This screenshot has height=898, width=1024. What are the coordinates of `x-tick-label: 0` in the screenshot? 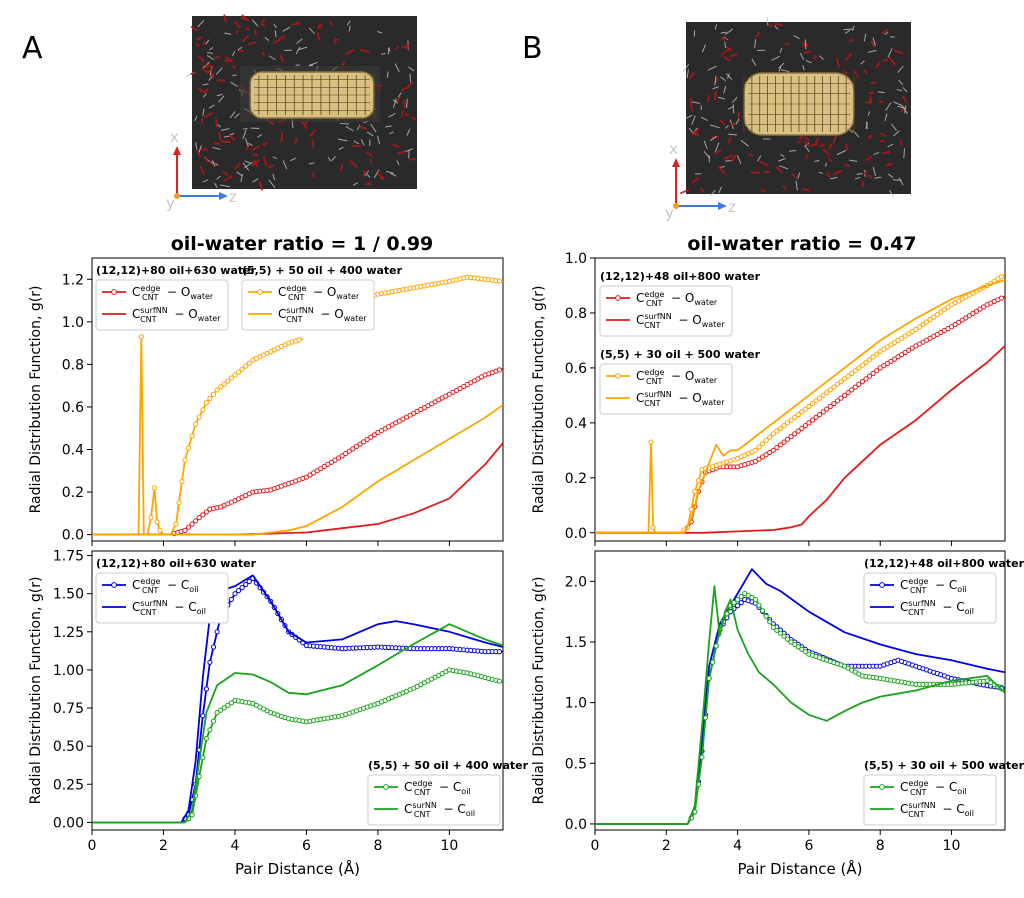 It's located at (92, 846).